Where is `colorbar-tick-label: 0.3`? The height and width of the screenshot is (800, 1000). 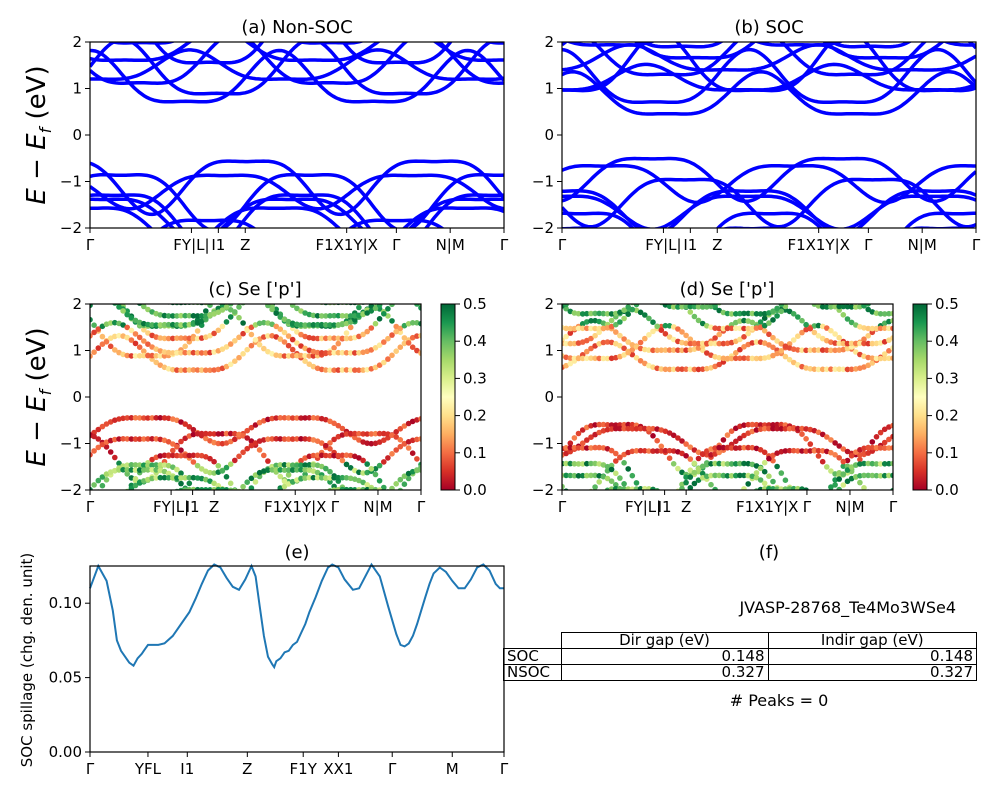 colorbar-tick-label: 0.3 is located at coordinates (947, 378).